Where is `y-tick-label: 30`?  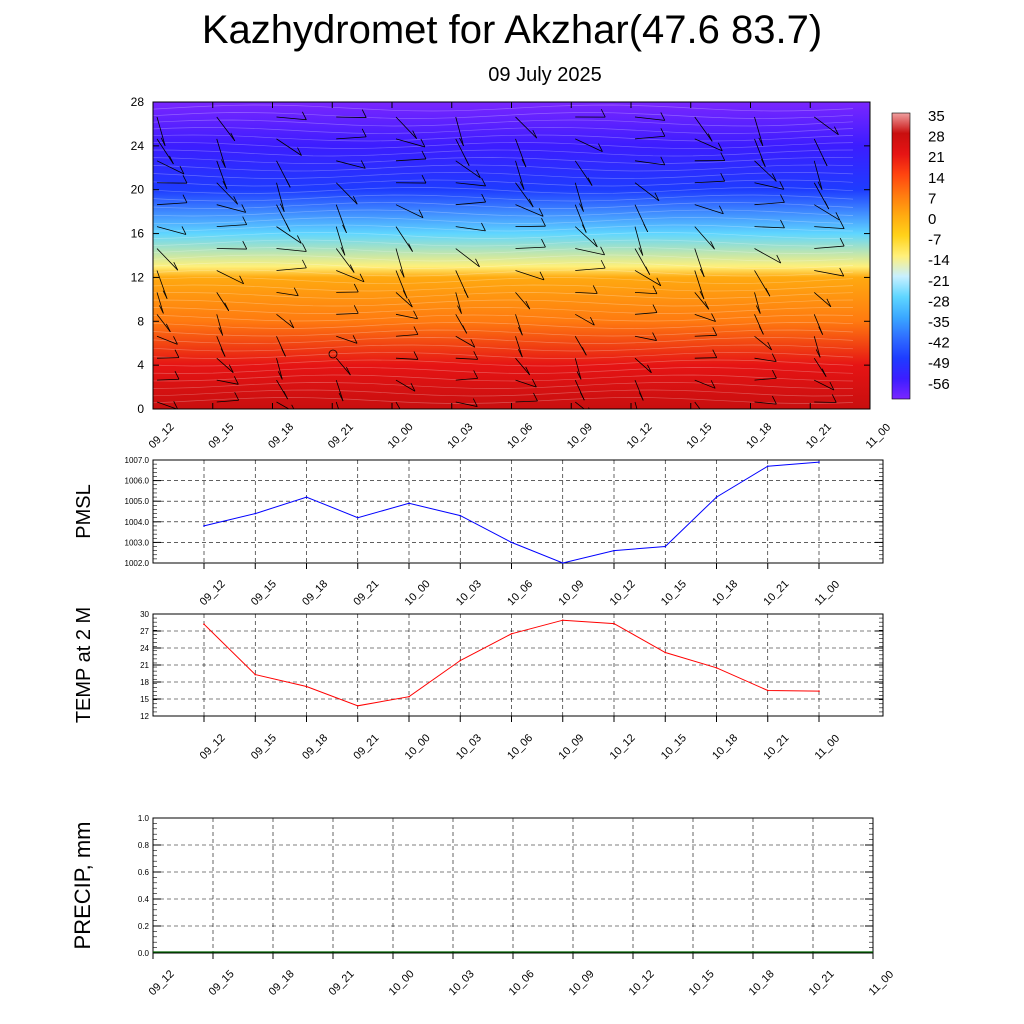 y-tick-label: 30 is located at coordinates (144, 614).